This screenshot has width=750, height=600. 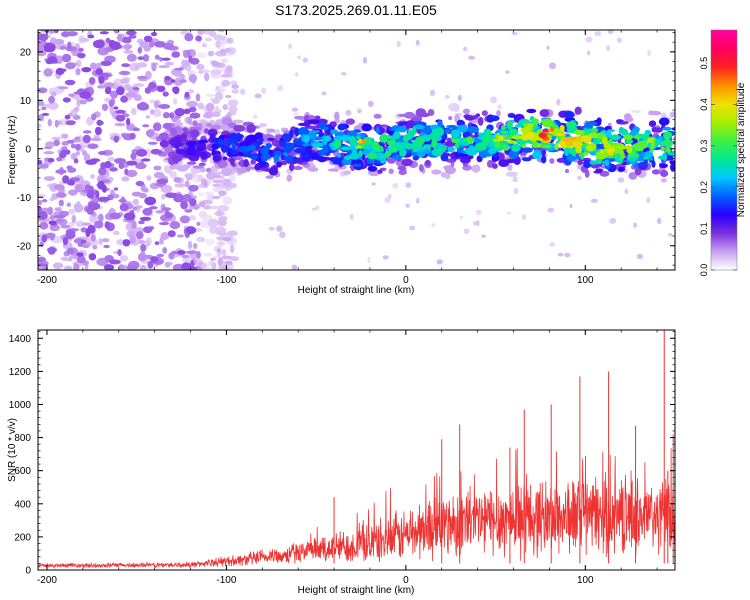 I want to click on colorbar-tick-label: 0.4, so click(x=704, y=104).